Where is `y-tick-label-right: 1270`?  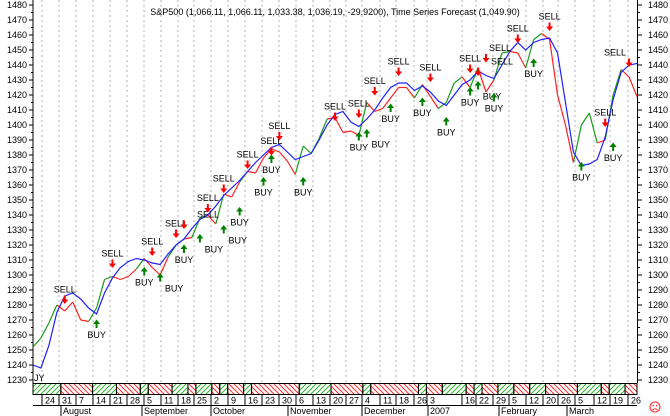 y-tick-label-right: 1270 is located at coordinates (658, 320).